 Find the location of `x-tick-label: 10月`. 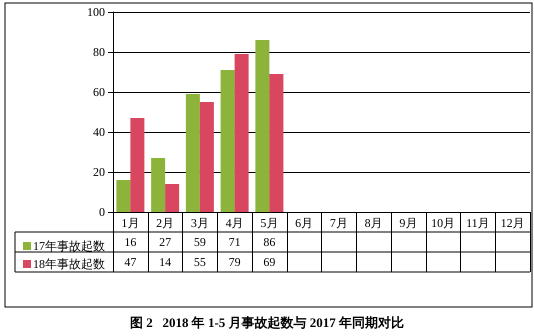

x-tick-label: 10月 is located at coordinates (443, 223).